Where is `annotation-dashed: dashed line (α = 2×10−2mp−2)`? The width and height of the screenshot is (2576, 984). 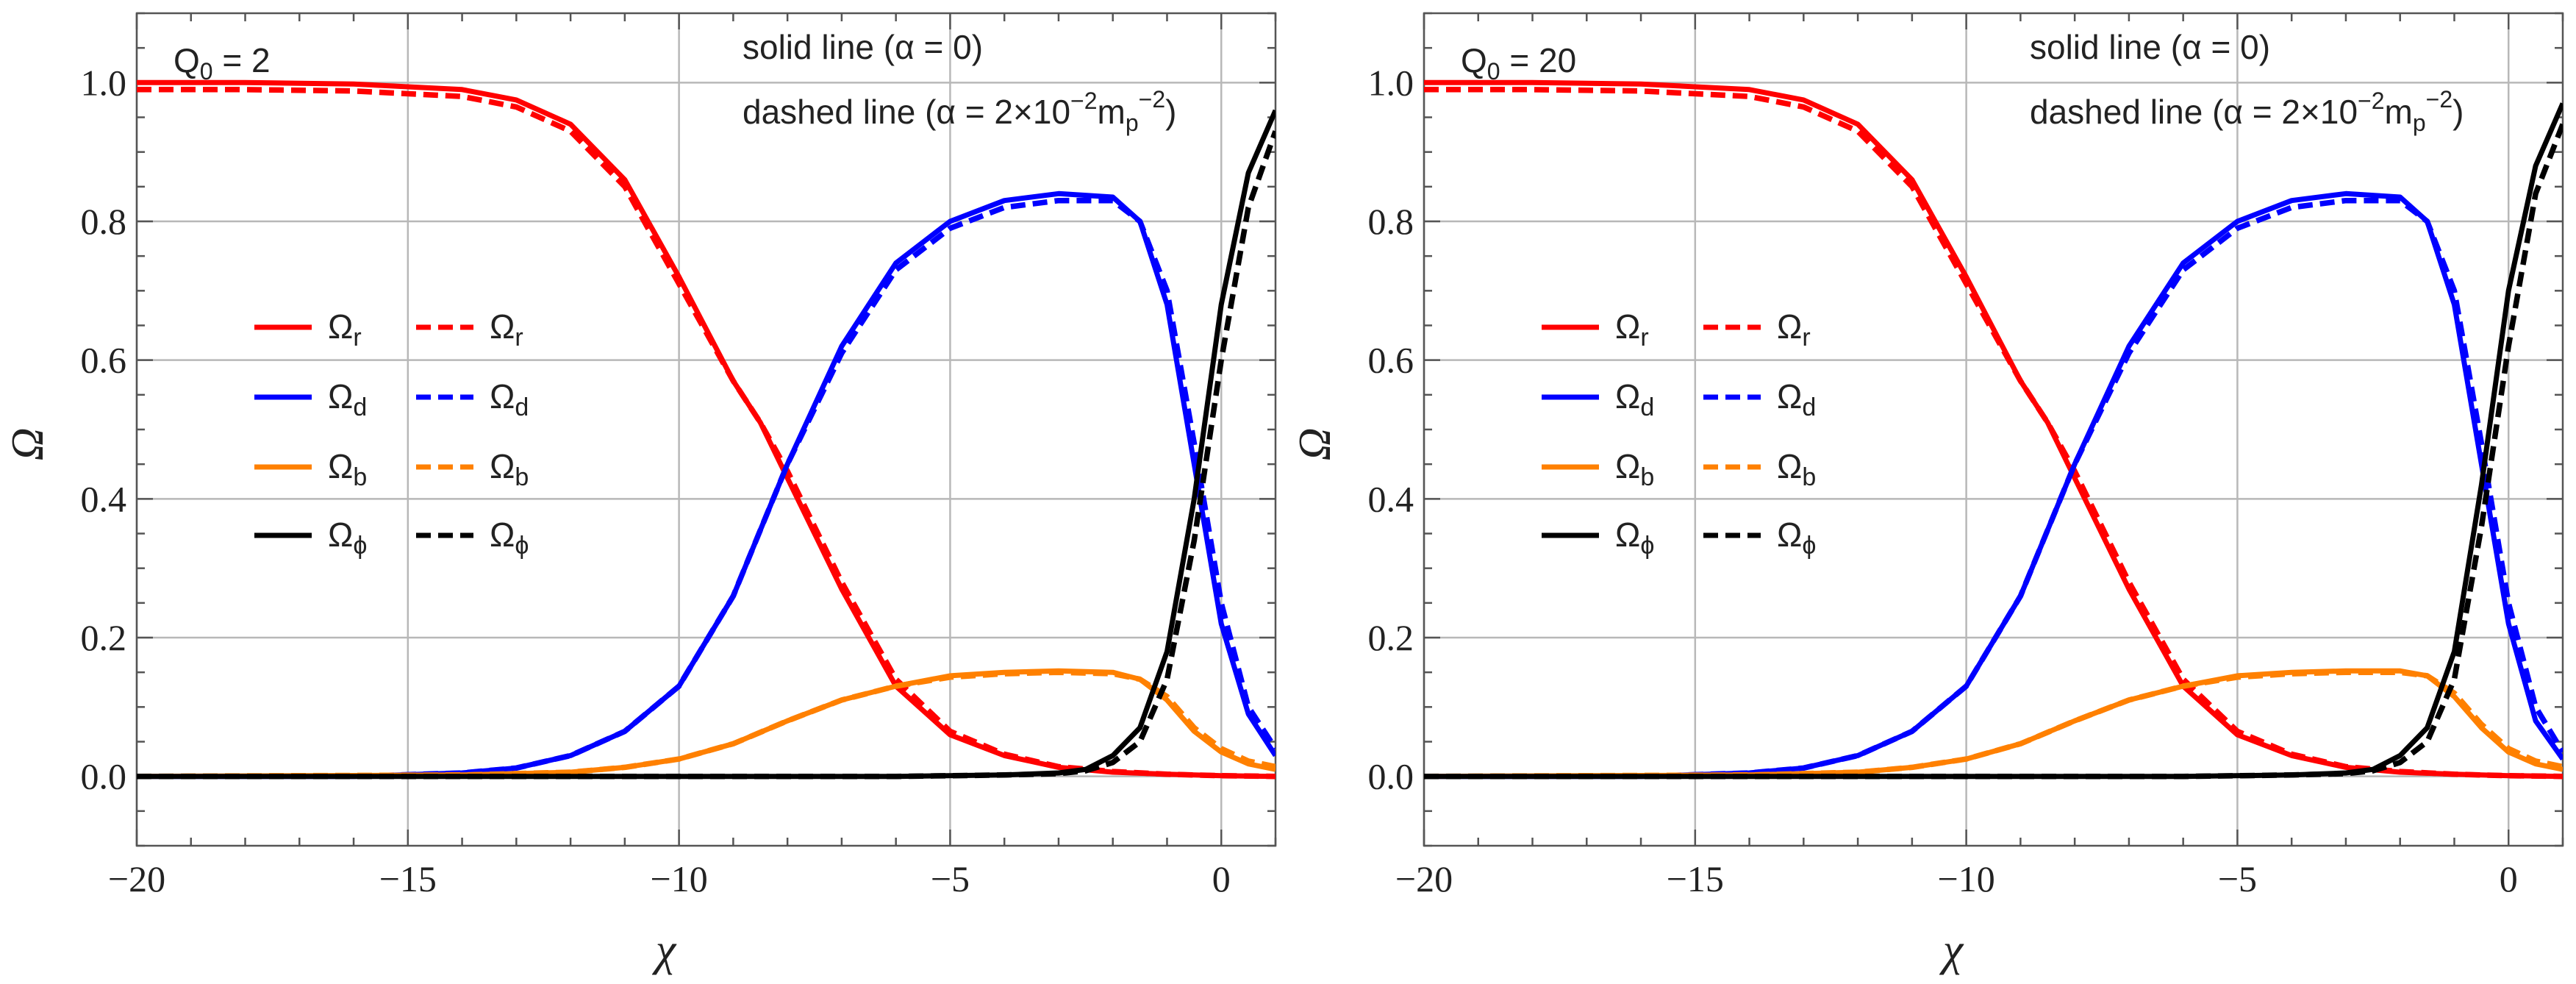
annotation-dashed: dashed line (α = 2×10−2mp−2) is located at coordinates (2247, 111).